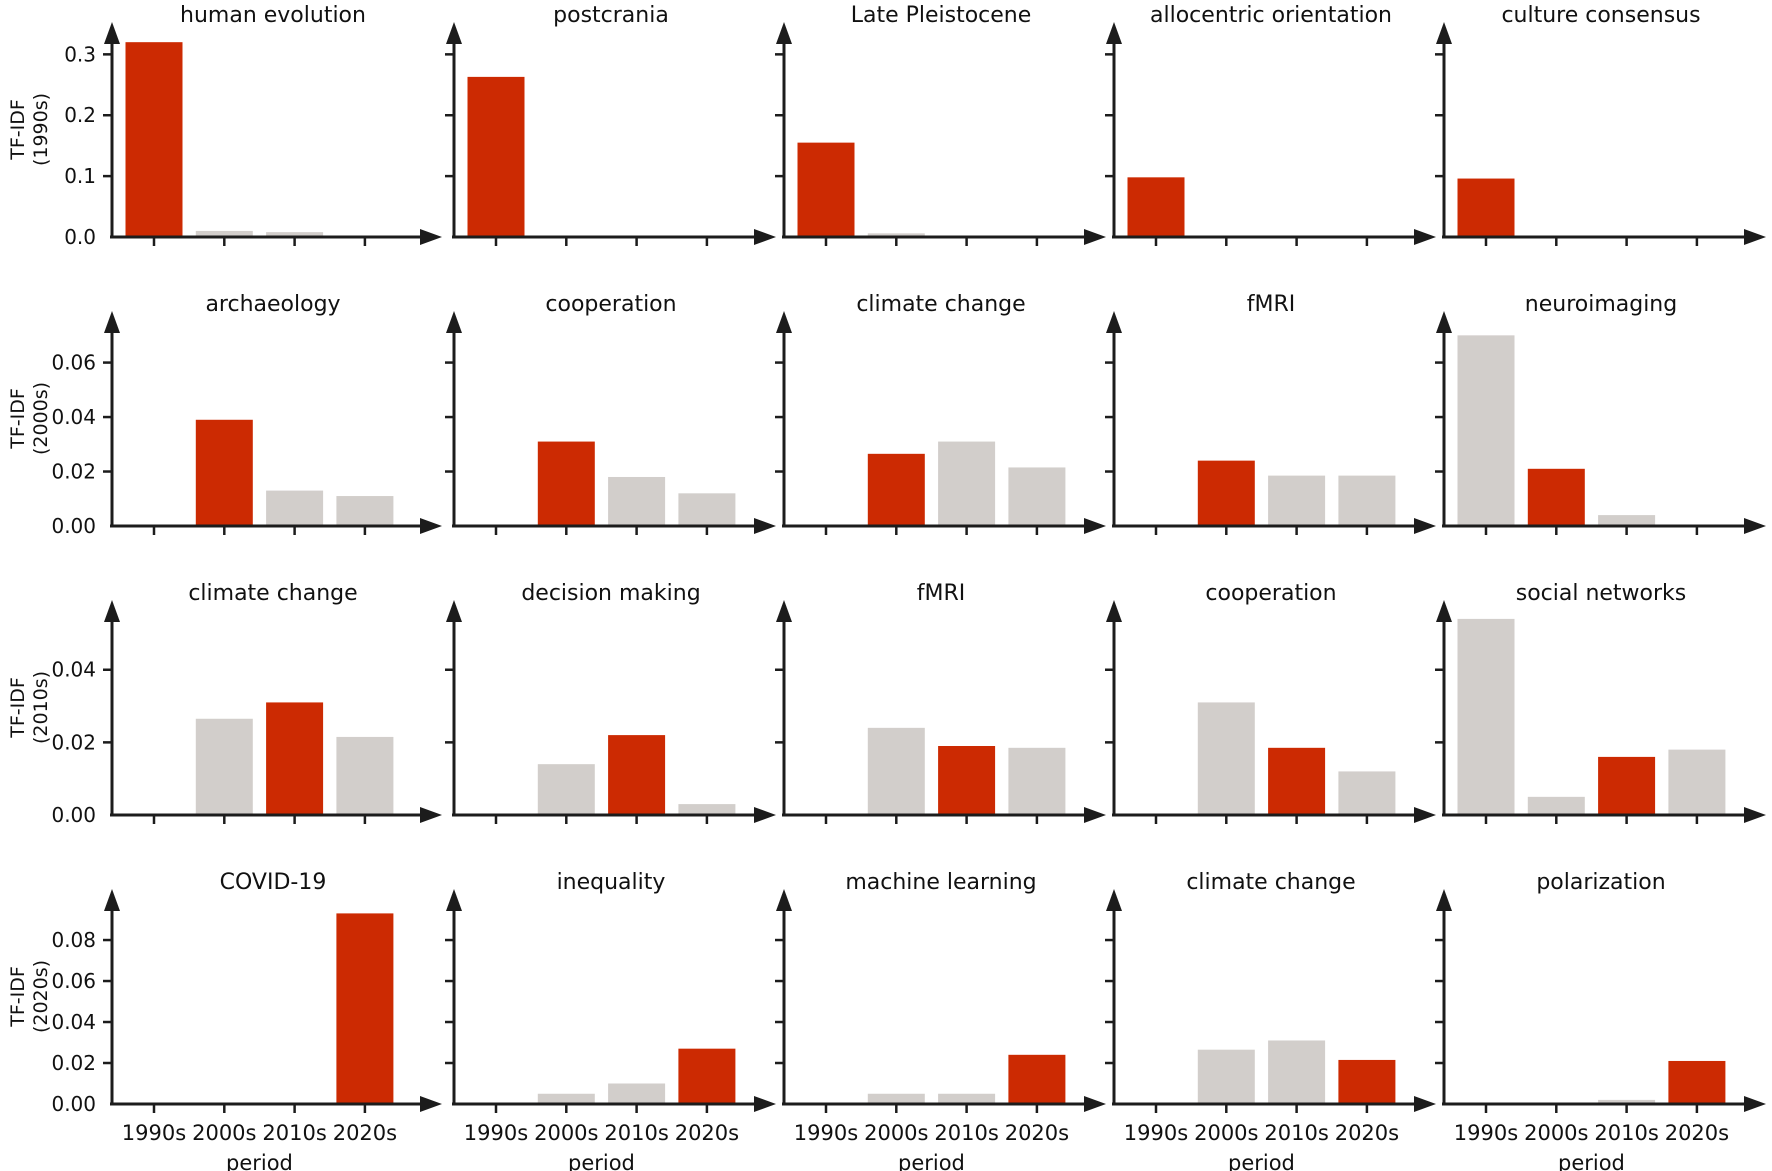 Image resolution: width=1772 pixels, height=1171 pixels. Describe the element at coordinates (610, 304) in the screenshot. I see `subplot-title: cooperation` at that location.